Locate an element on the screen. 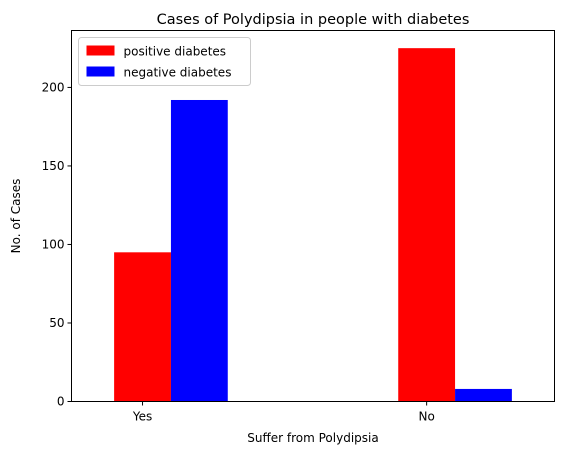 The width and height of the screenshot is (571, 455). bar-positive-diabetes-no is located at coordinates (427, 225).